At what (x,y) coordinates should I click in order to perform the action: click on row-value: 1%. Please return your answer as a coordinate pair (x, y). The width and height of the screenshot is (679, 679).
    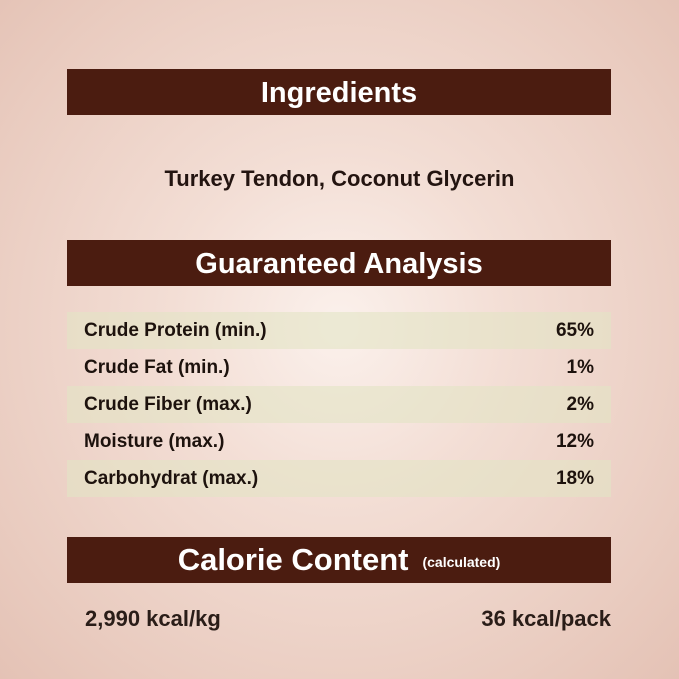
    Looking at the image, I should click on (580, 367).